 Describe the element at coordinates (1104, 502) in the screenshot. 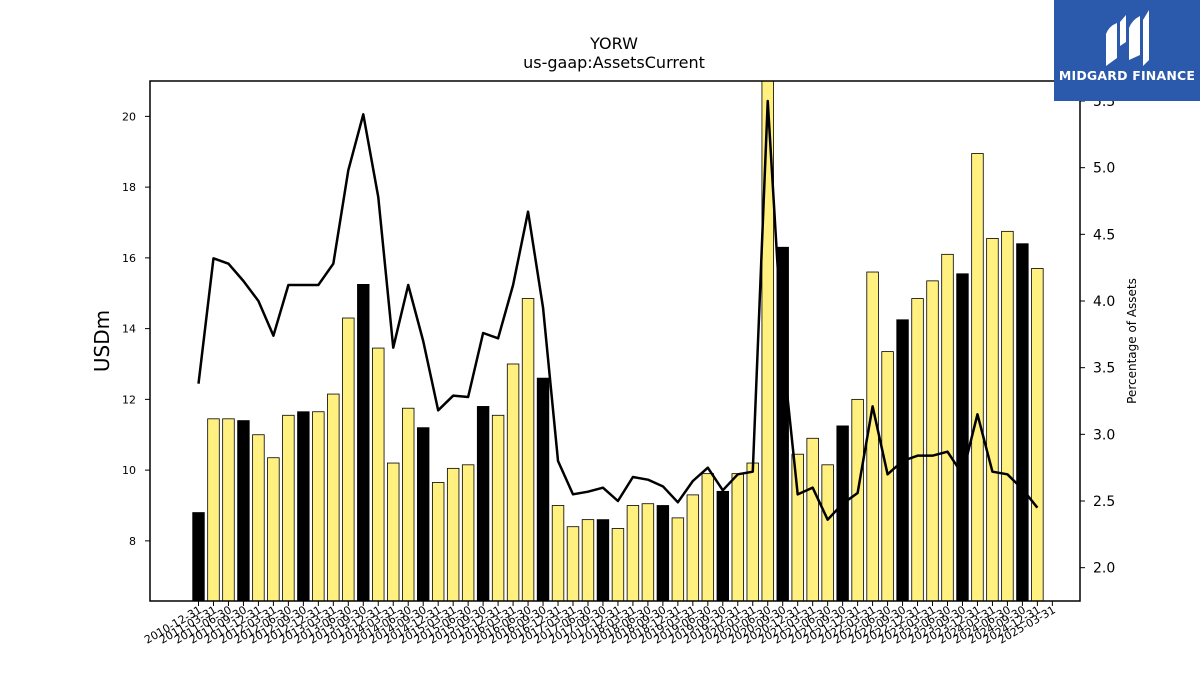

I see `y2-tick-label: 2.5` at that location.